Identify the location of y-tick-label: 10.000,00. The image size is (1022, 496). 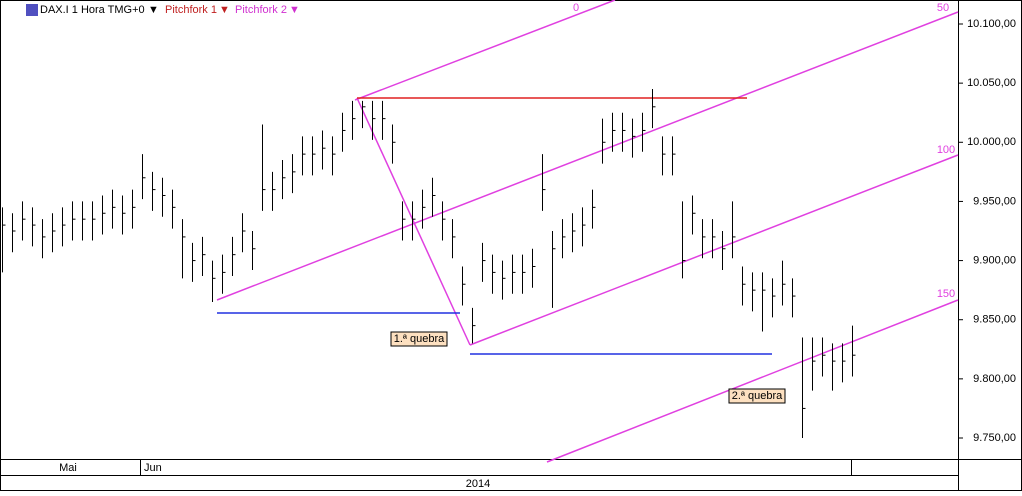
(991, 142).